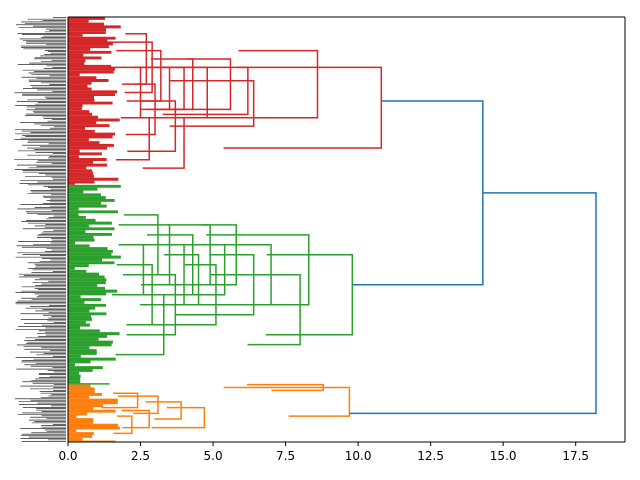 The height and width of the screenshot is (480, 640). I want to click on cluster-orange, so click(209, 413).